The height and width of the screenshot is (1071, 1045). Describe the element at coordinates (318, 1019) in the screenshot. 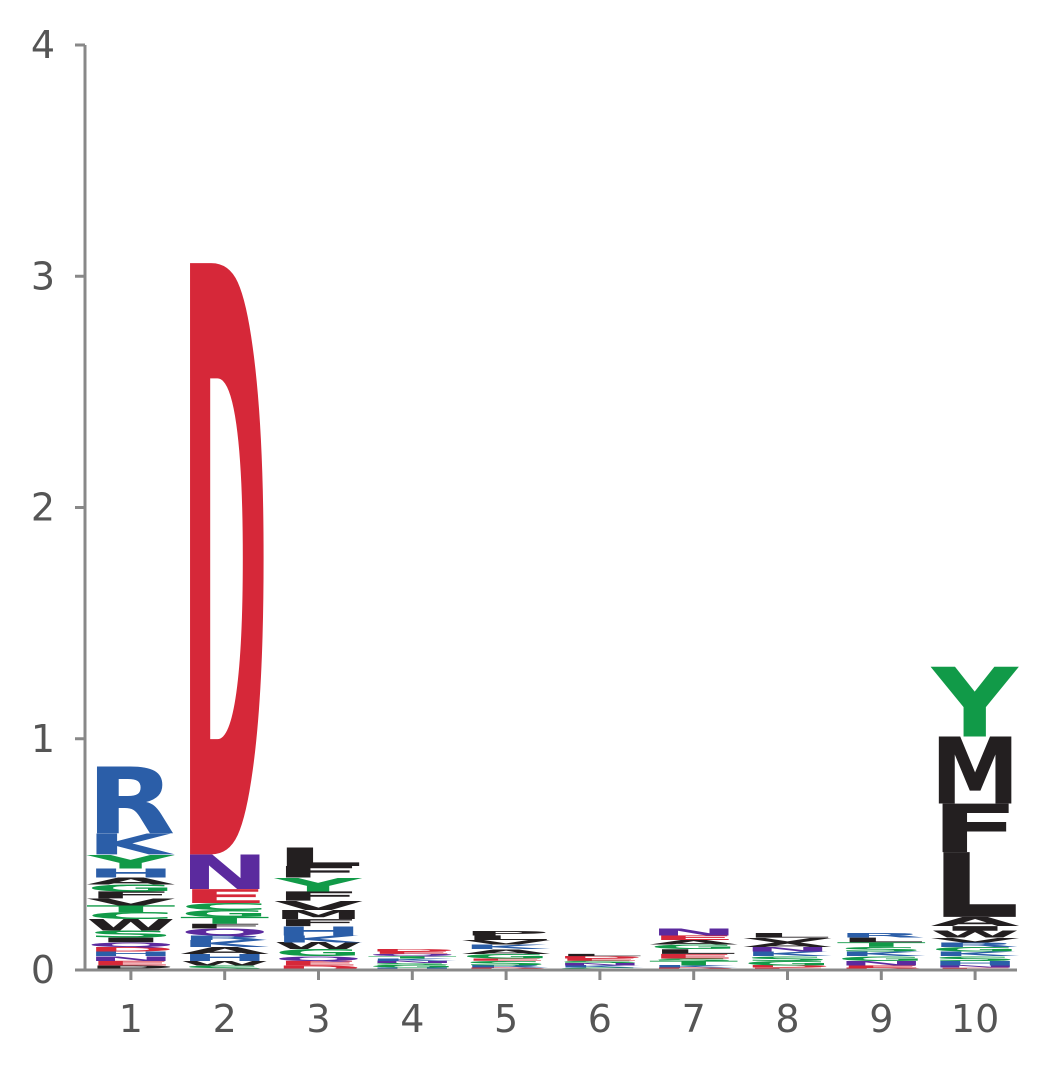

I see `x-tick-label: 3` at that location.